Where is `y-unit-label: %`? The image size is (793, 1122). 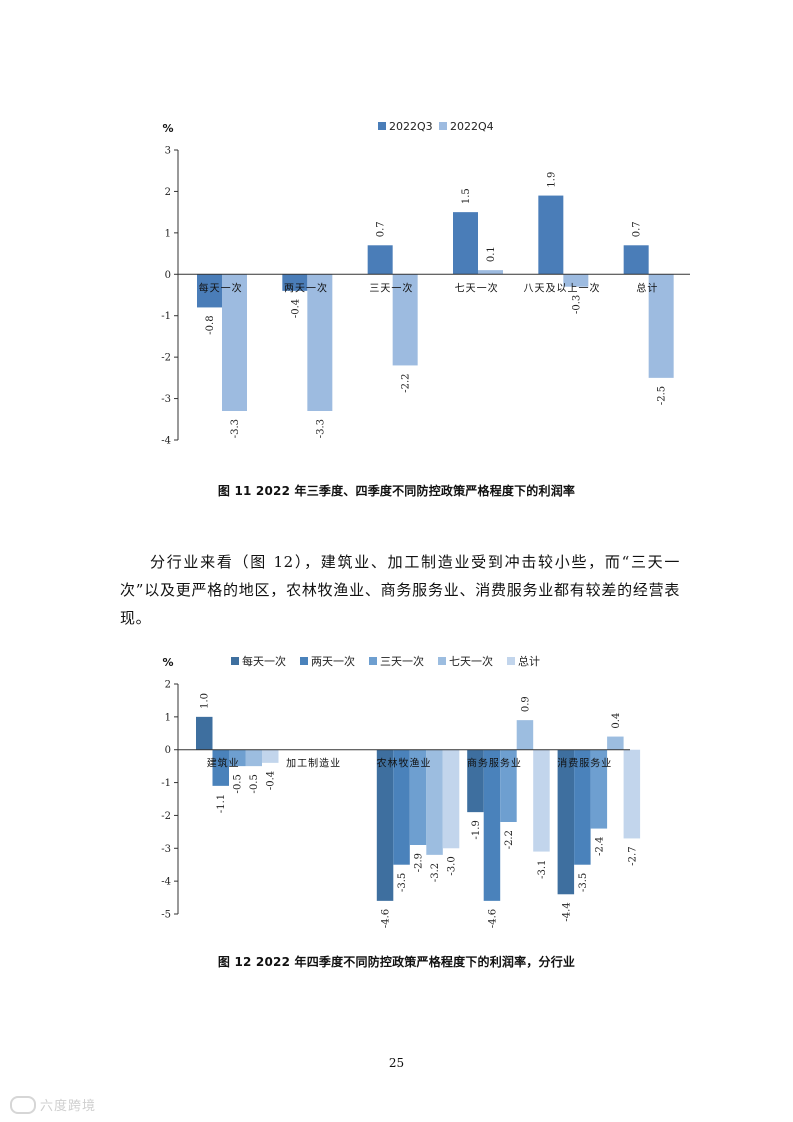 y-unit-label: % is located at coordinates (167, 128).